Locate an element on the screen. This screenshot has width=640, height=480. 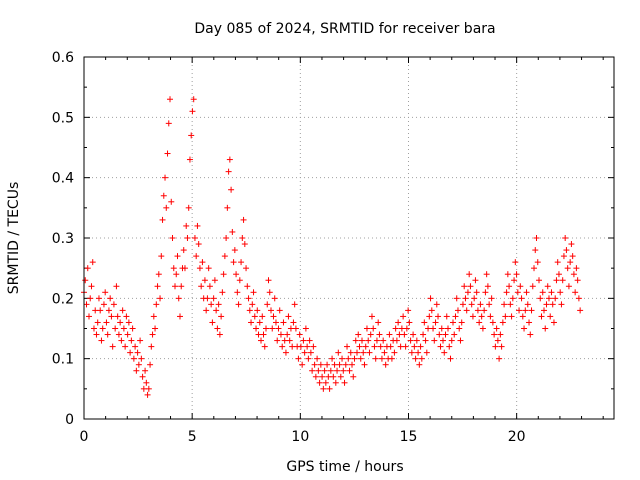
y-tick-label: 0 is located at coordinates (69, 420).